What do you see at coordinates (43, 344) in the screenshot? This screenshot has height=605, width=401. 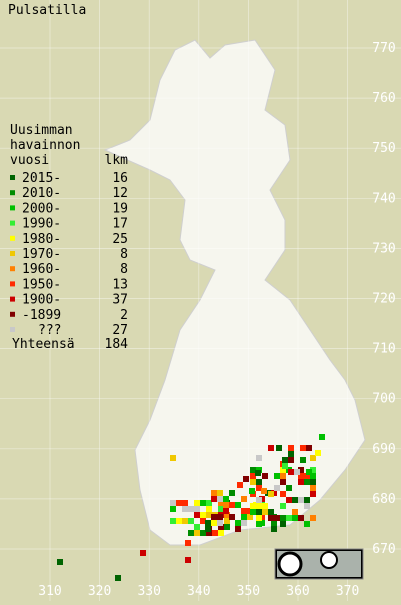 I see `total-label: Yhteensä` at bounding box center [43, 344].